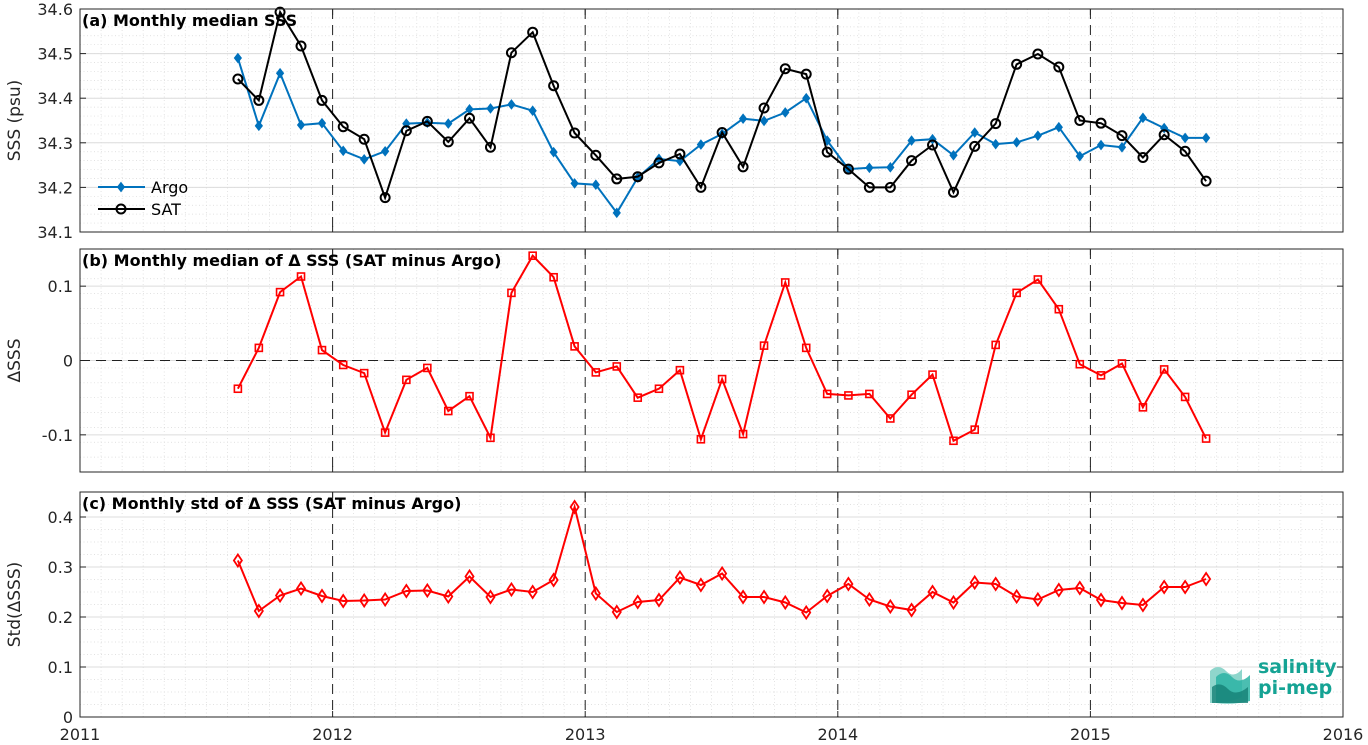 This screenshot has height=745, width=1368. Describe the element at coordinates (189, 20) in the screenshot. I see `panel-1-title: (a) Monthly median SSS` at that location.